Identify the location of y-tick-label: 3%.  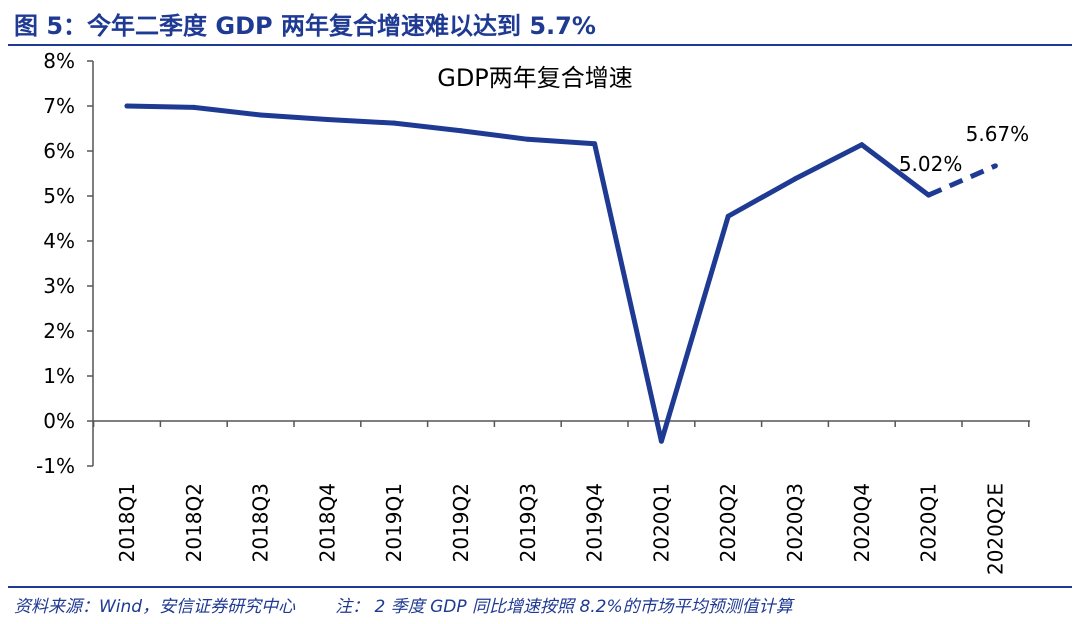
(59, 286).